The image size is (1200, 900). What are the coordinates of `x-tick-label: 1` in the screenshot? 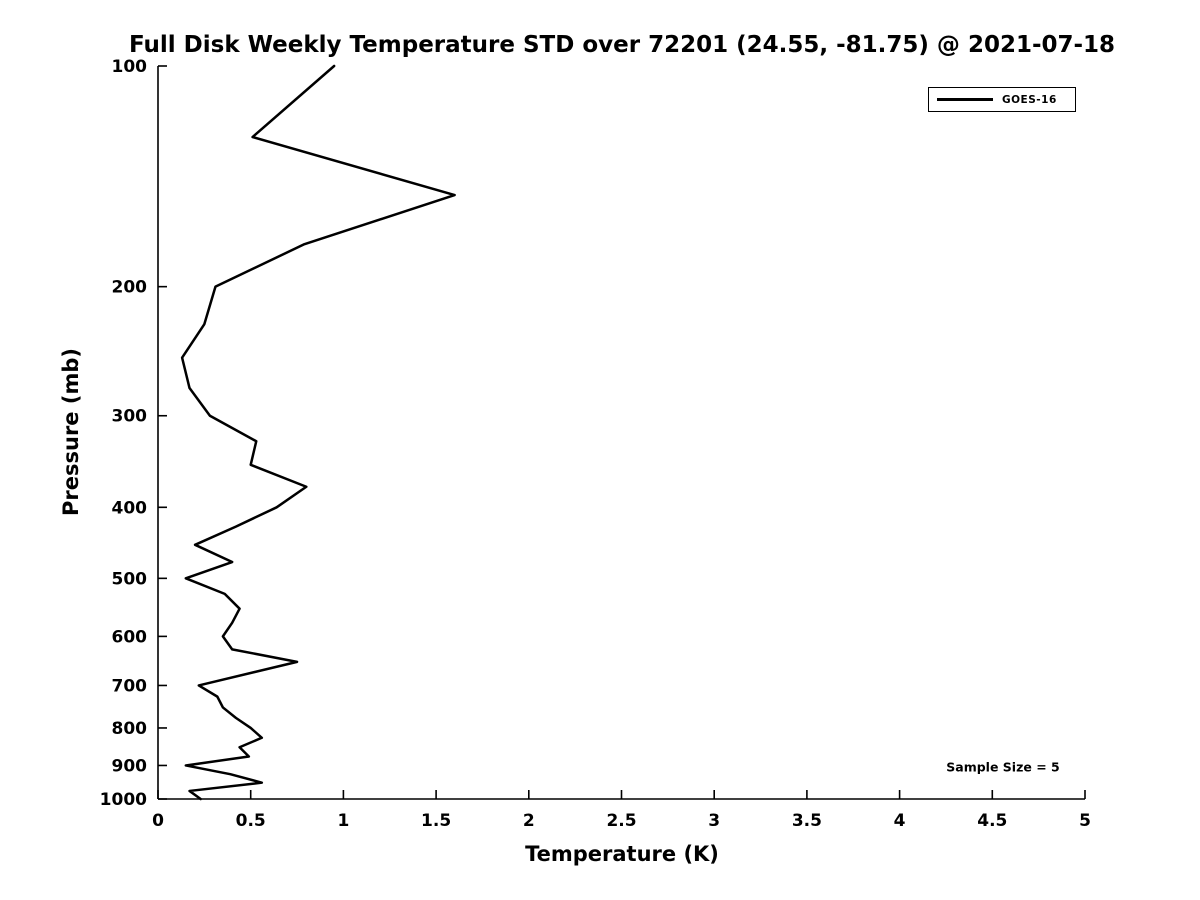 It's located at (343, 821).